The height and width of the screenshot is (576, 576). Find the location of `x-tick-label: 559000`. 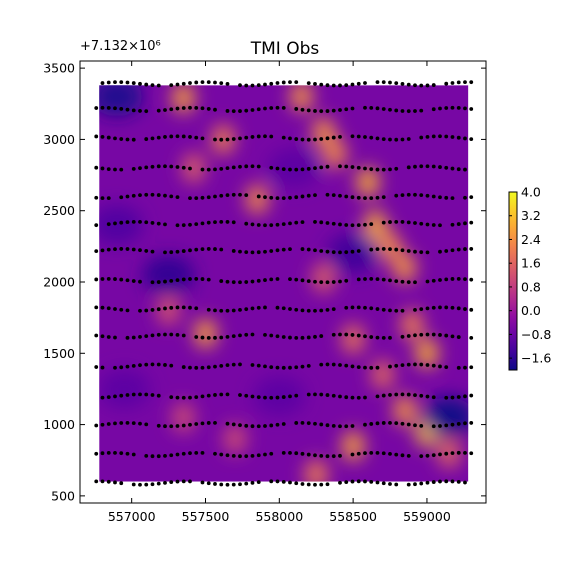

x-tick-label: 559000 is located at coordinates (427, 516).